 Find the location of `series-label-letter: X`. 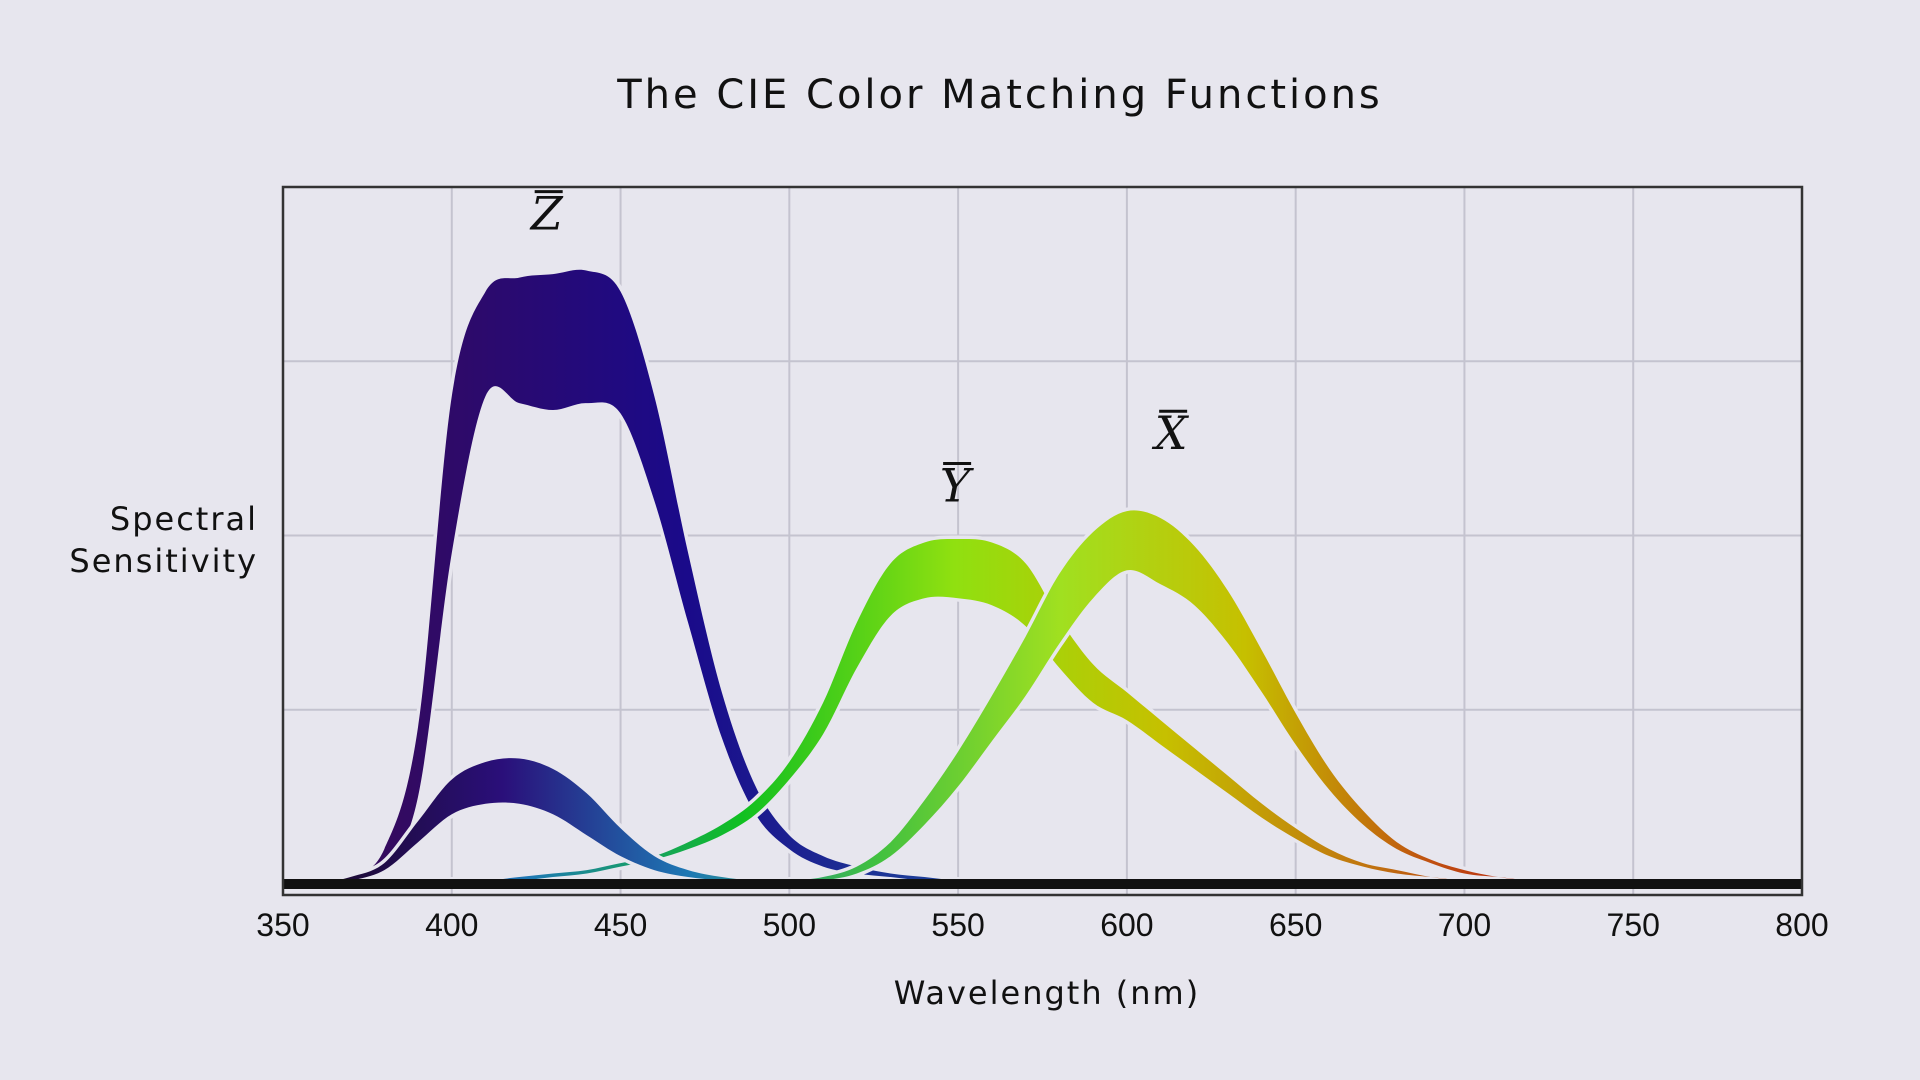

series-label-letter: X is located at coordinates (1171, 433).